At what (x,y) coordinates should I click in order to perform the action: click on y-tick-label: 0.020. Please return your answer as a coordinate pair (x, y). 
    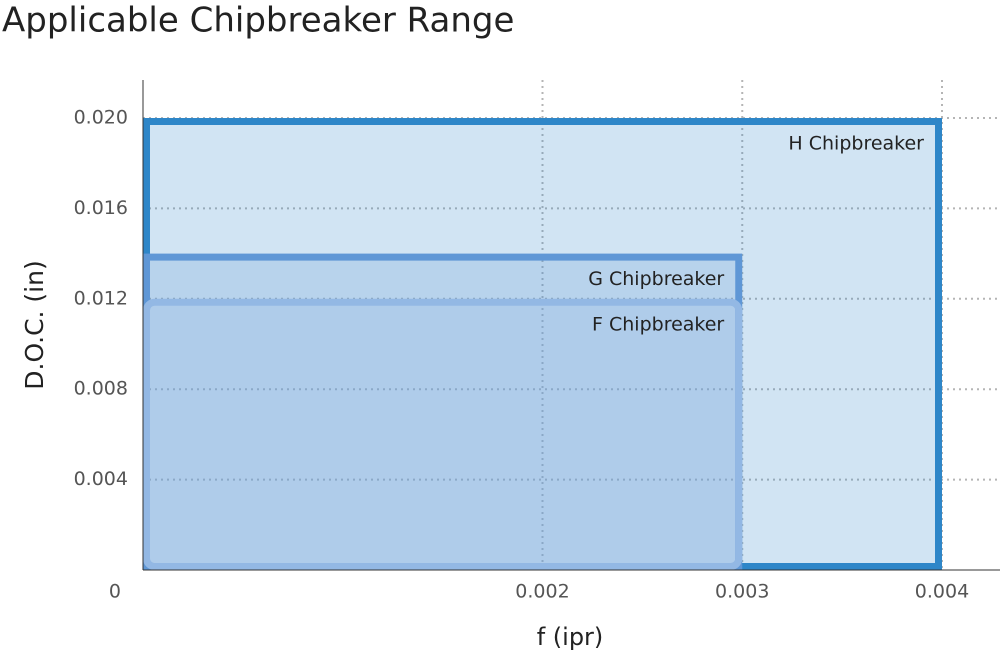
    Looking at the image, I should click on (101, 118).